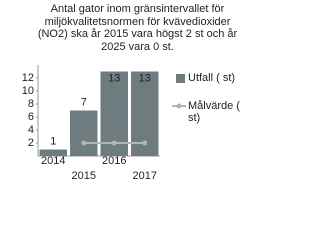 This screenshot has height=240, width=320. I want to click on legend-label: Utfall ( st), so click(212, 78).